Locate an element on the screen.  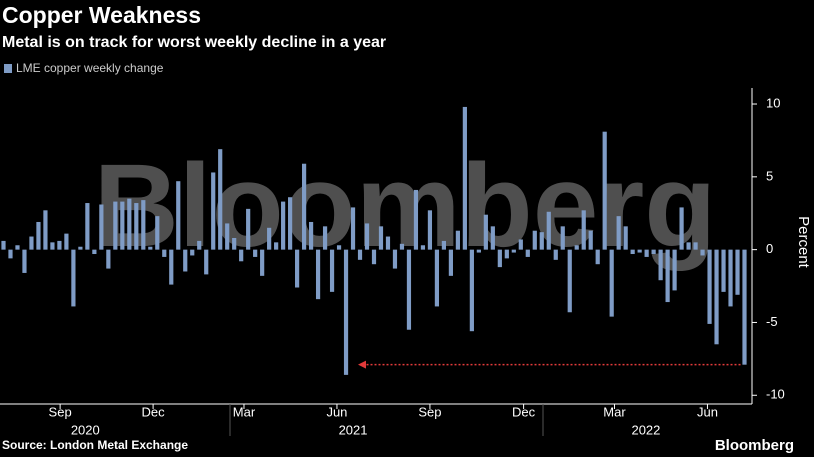
y-tick-label: 0 is located at coordinates (769, 248).